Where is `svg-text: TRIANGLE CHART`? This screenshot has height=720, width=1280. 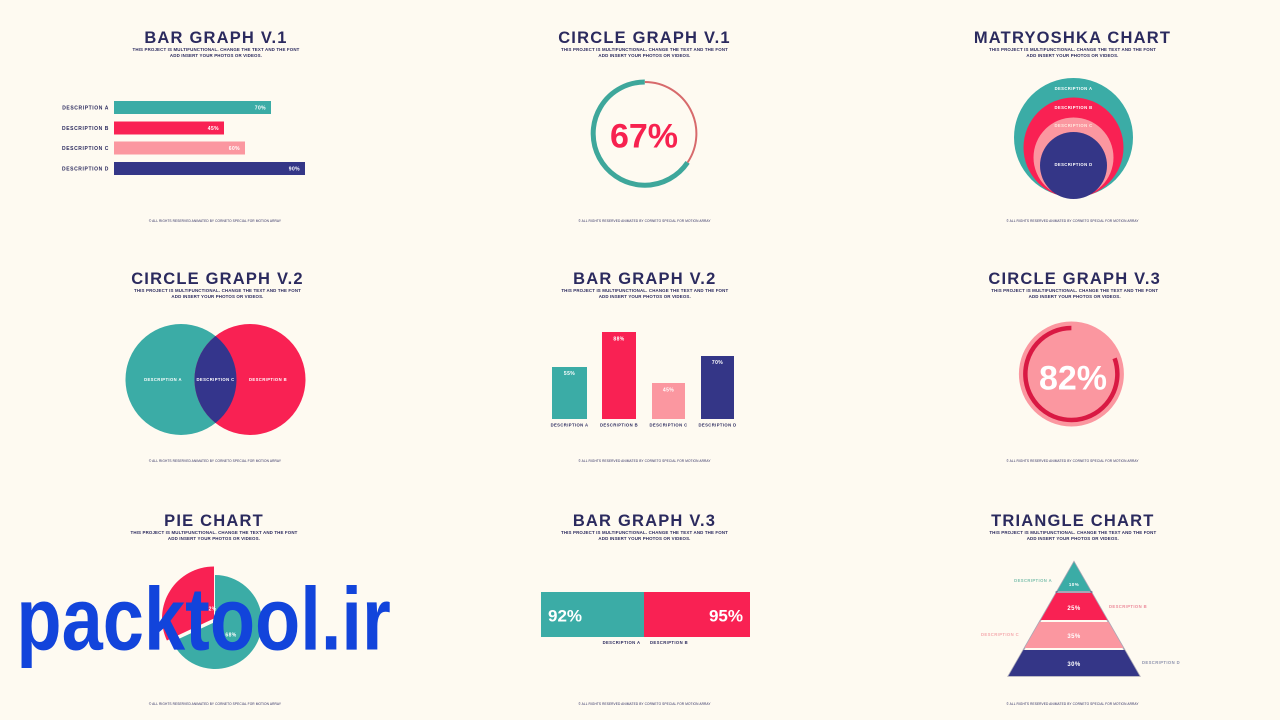 svg-text: TRIANGLE CHART is located at coordinates (1072, 521).